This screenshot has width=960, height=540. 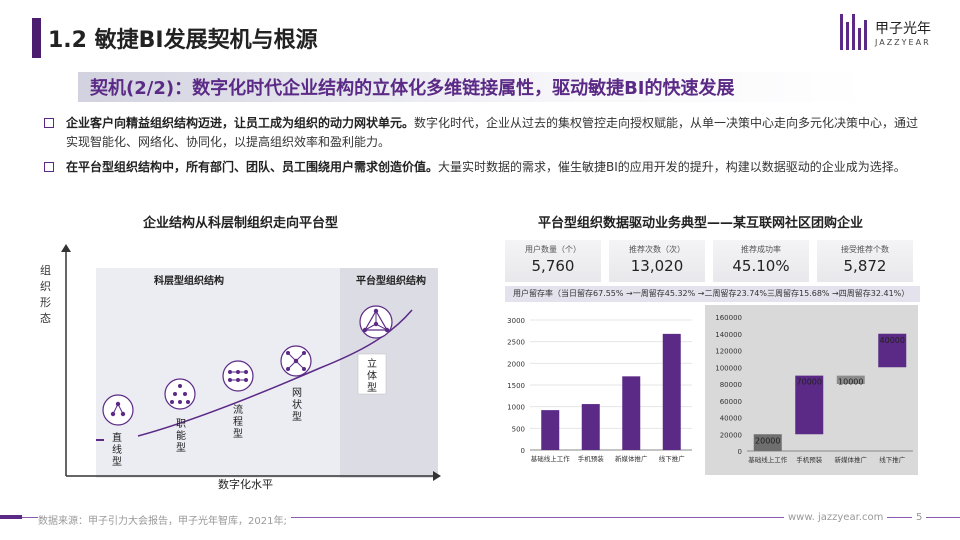 I want to click on stat-card: 推荐次数（次） 13,020, so click(x=657, y=261).